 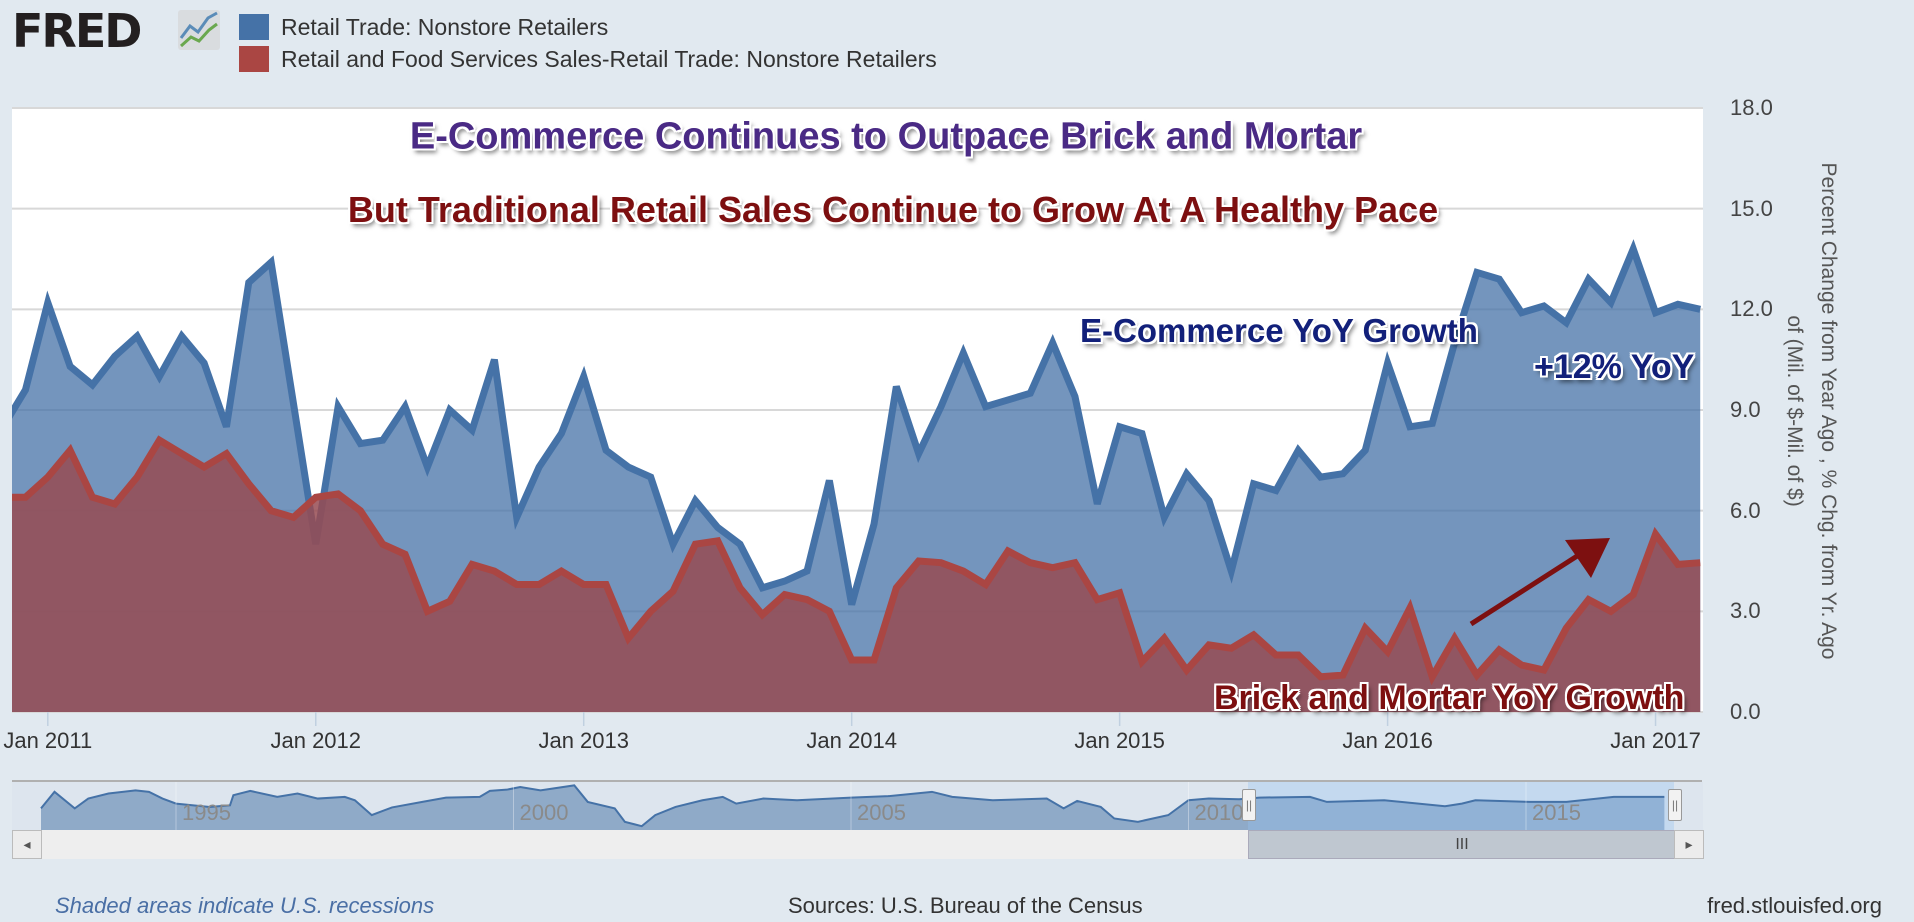 I want to click on navigator-year-label: 1995, so click(x=206, y=812).